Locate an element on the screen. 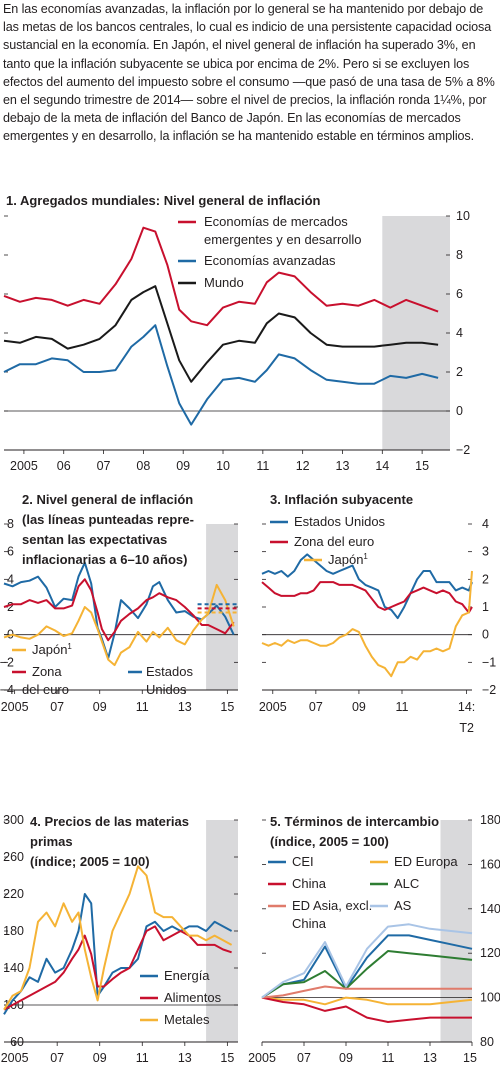  panel-title: 5. Términos de intercambio is located at coordinates (354, 821).